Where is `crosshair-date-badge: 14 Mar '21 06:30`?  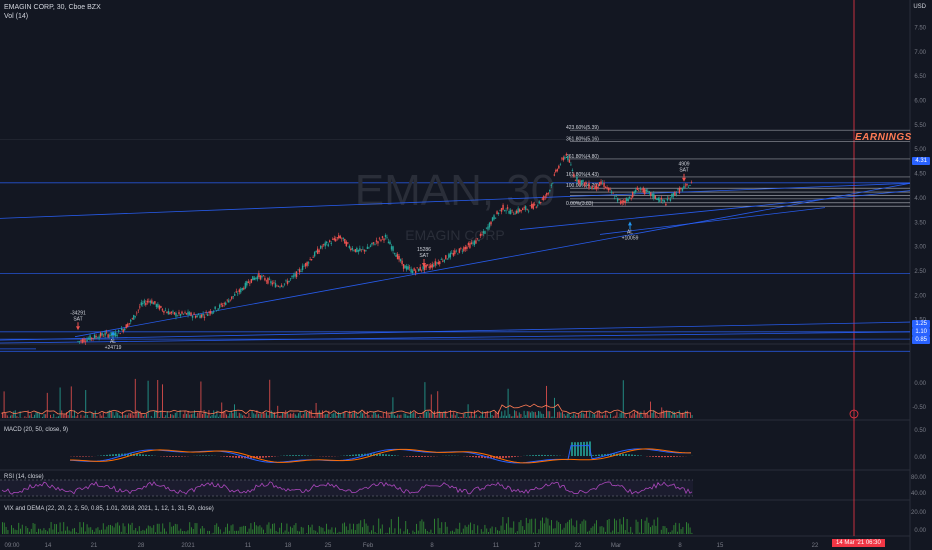
crosshair-date-badge: 14 Mar '21 06:30 is located at coordinates (858, 543).